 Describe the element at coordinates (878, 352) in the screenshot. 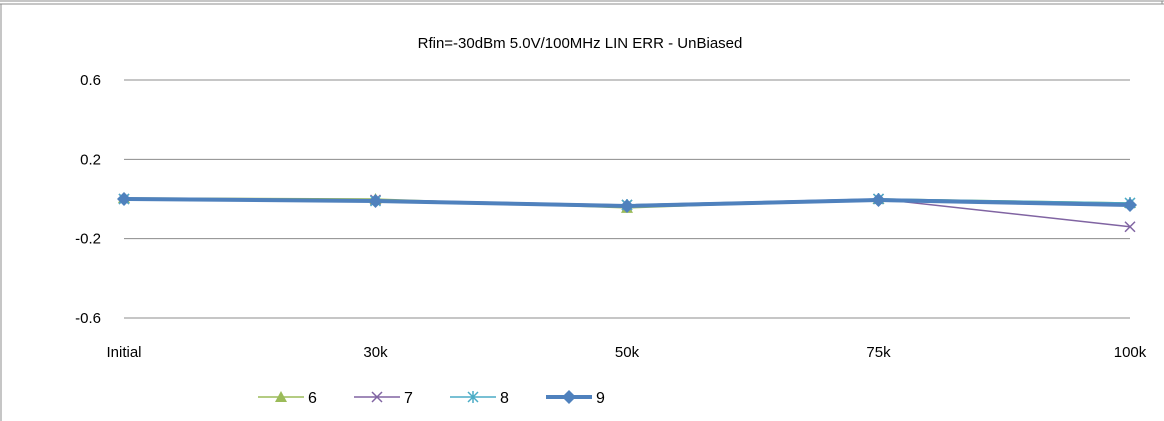

I see `x-tick-label: 75k` at that location.